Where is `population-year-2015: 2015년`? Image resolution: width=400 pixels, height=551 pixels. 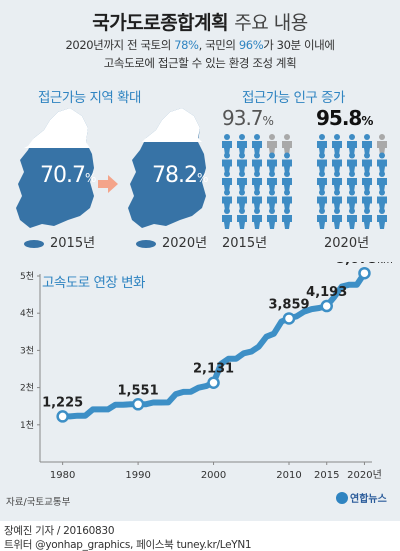 population-year-2015: 2015년 is located at coordinates (245, 243).